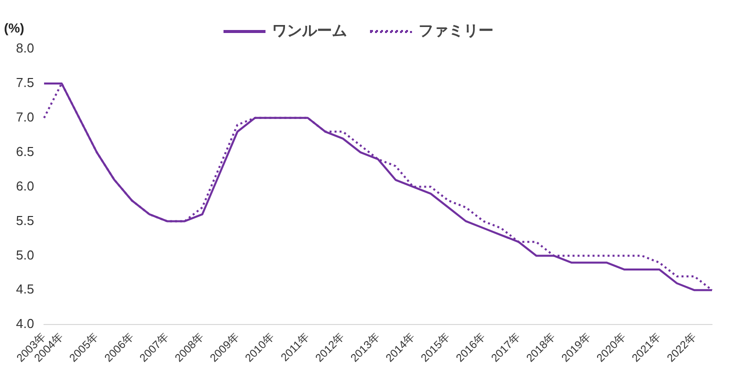 The image size is (730, 371). What do you see at coordinates (456, 31) in the screenshot?
I see `legend-label: ファミリー` at bounding box center [456, 31].